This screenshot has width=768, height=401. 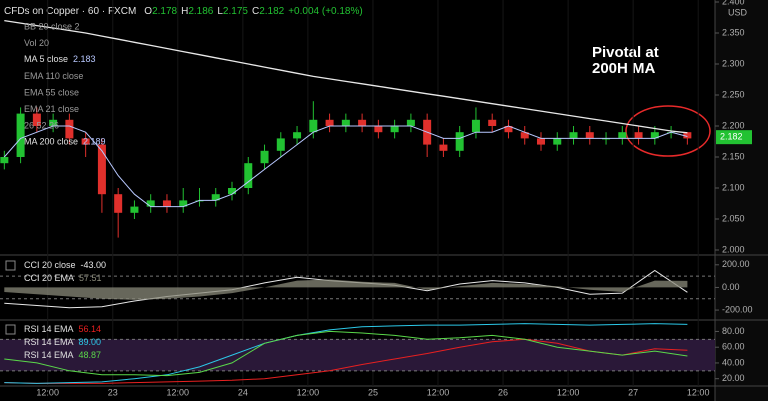 What do you see at coordinates (41, 125) in the screenshot?
I see `legend-entry: 26 52 26` at bounding box center [41, 125].